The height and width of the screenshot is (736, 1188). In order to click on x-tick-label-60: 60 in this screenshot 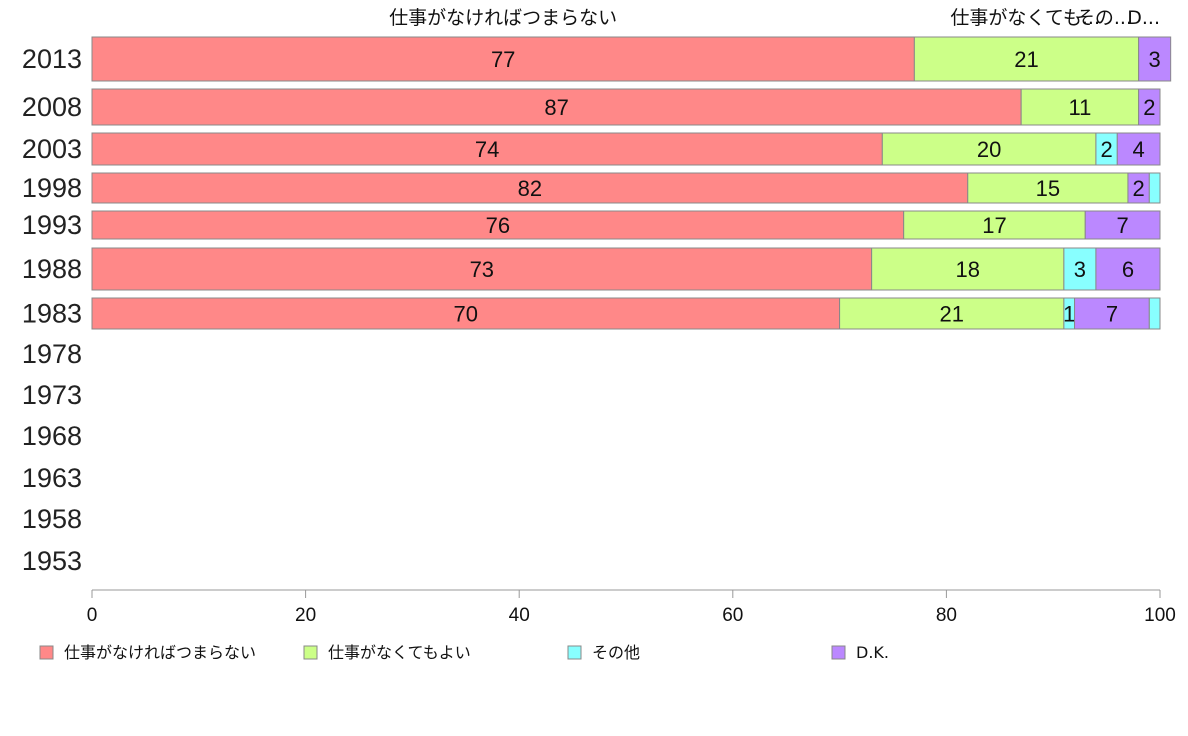, I will do `click(732, 615)`.